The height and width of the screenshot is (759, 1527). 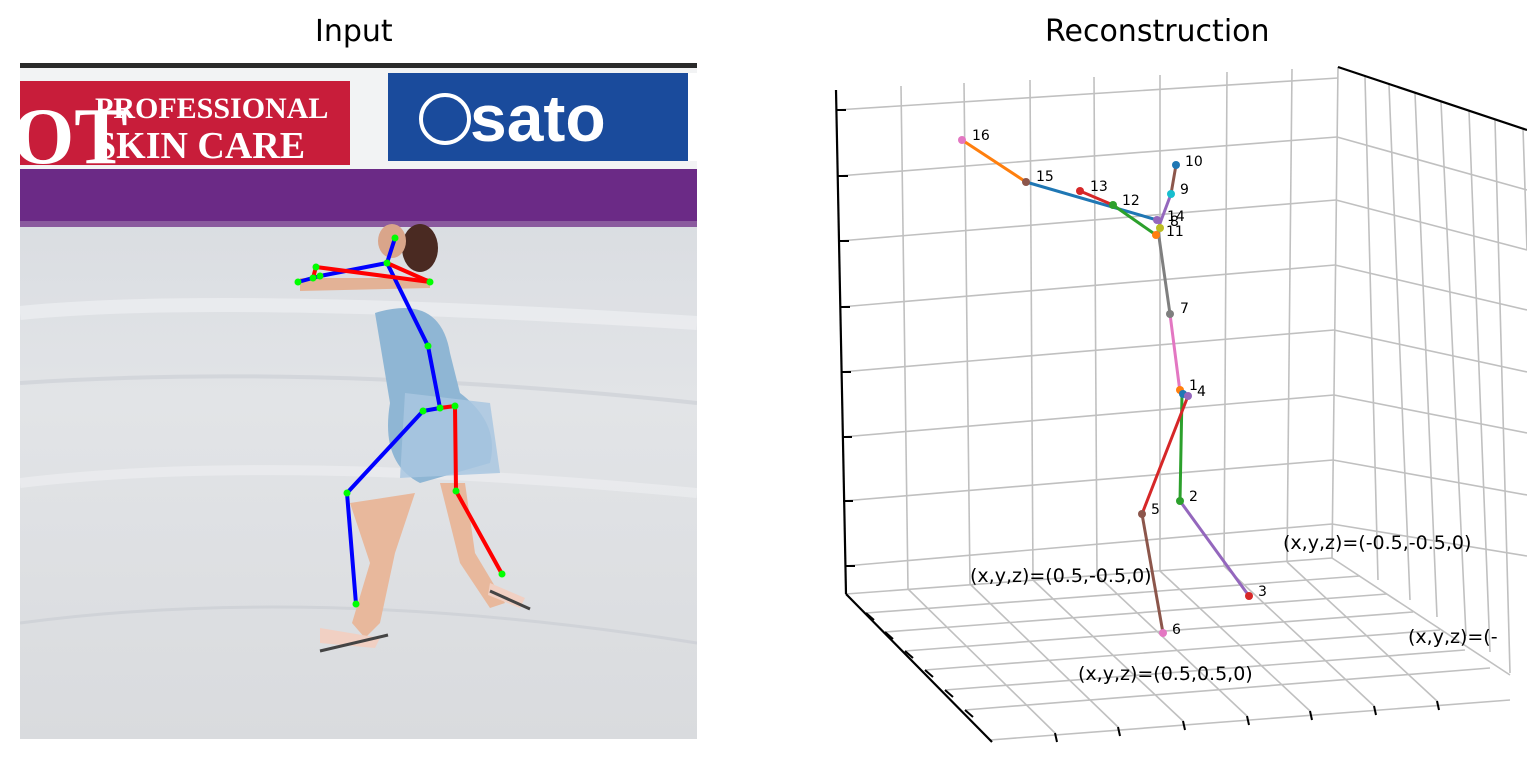 I want to click on grid-right-wall, so click(x=1429, y=371).